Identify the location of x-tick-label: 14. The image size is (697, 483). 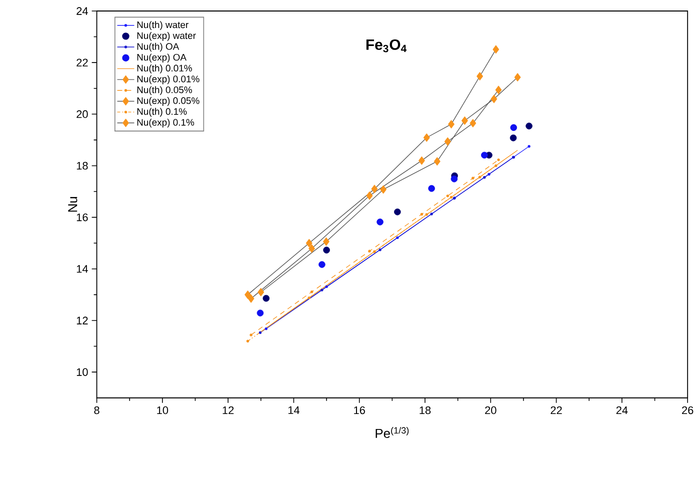
(294, 410).